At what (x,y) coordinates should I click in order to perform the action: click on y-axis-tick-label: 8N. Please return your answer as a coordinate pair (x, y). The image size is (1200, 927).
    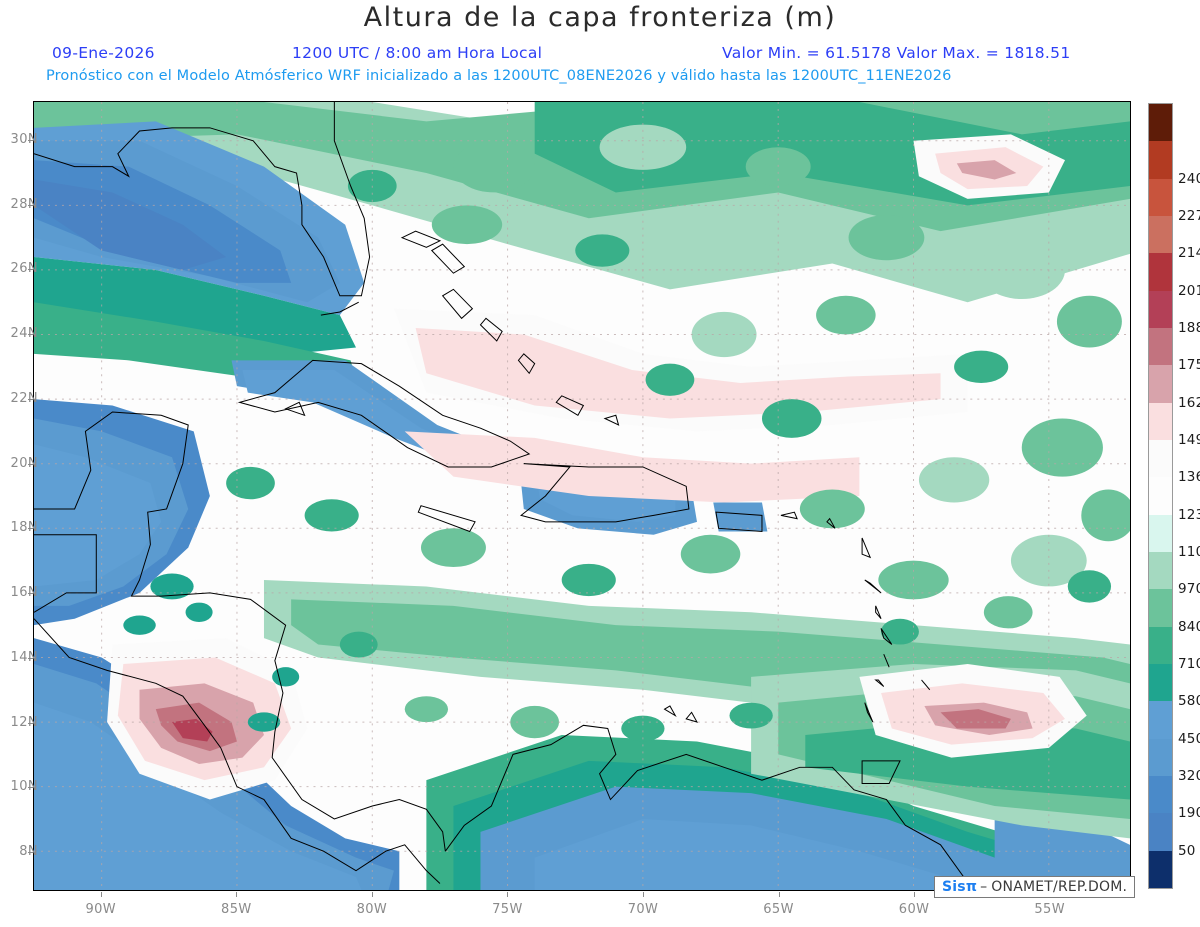
    Looking at the image, I should click on (28, 852).